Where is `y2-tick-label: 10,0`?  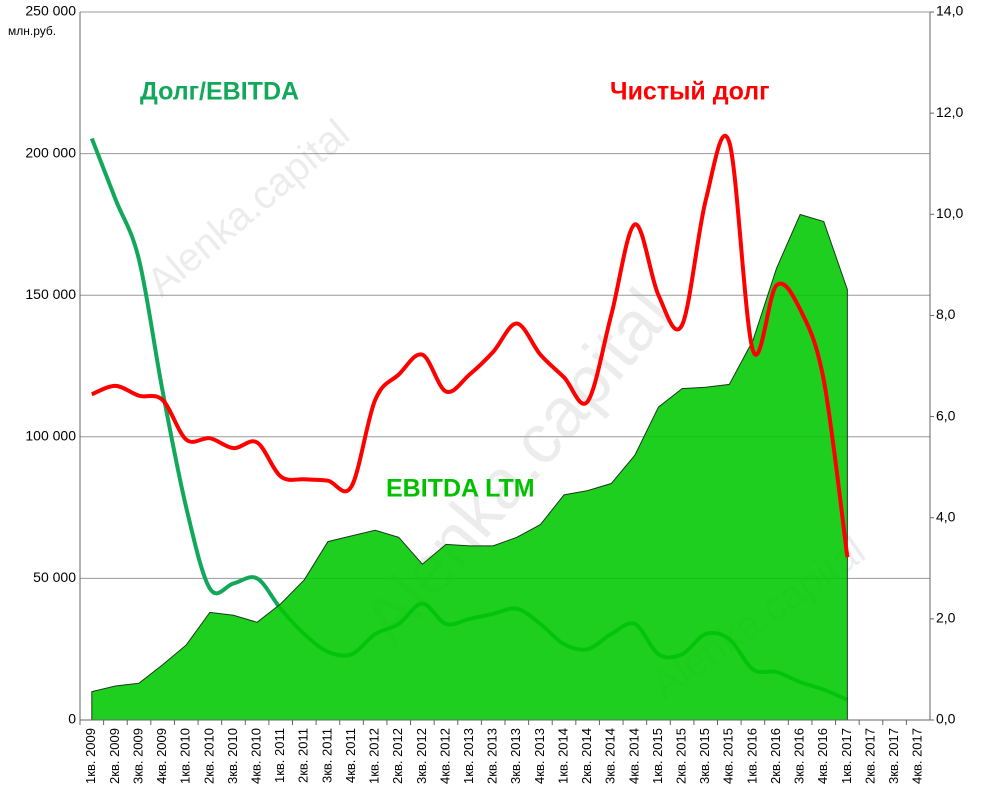 y2-tick-label: 10,0 is located at coordinates (949, 213).